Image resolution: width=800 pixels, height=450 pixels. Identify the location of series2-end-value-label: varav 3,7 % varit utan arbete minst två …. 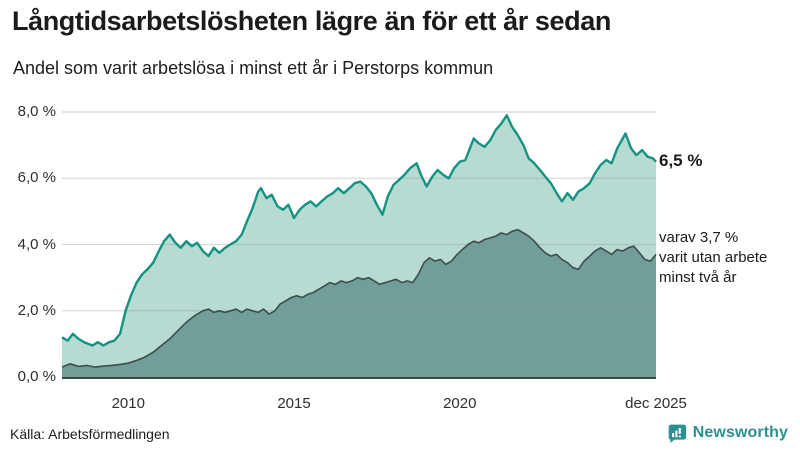
(713, 258).